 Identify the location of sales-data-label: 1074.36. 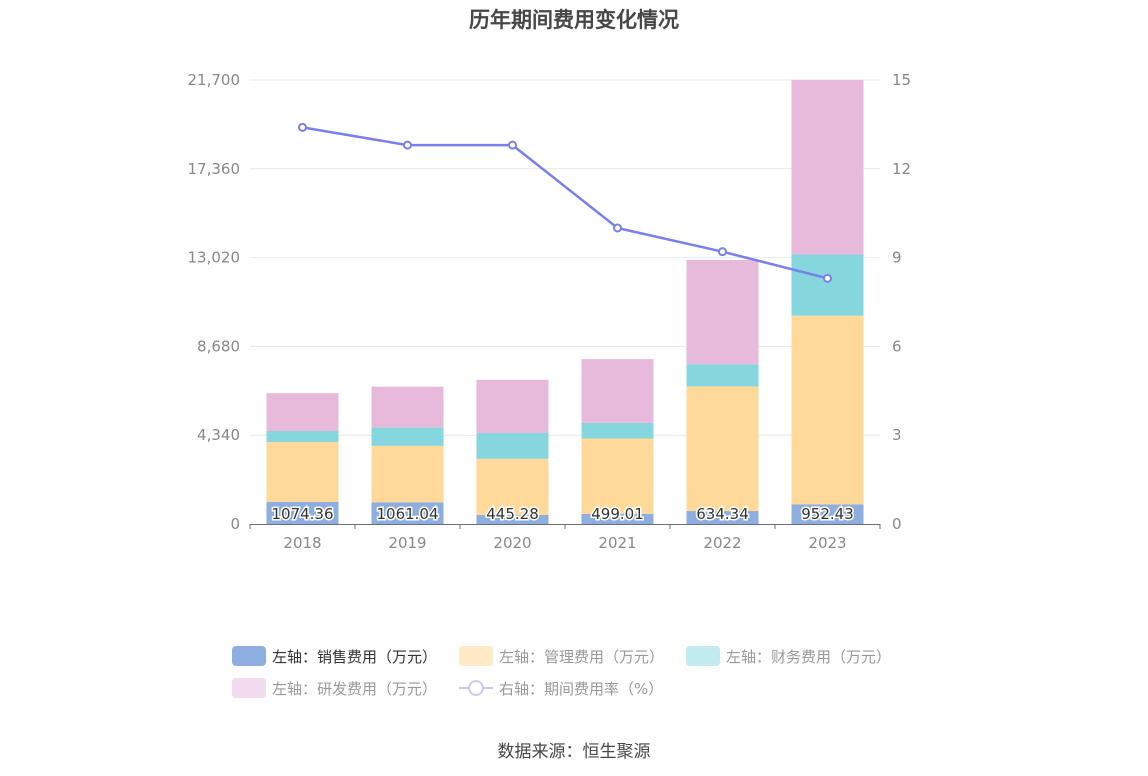
(302, 514).